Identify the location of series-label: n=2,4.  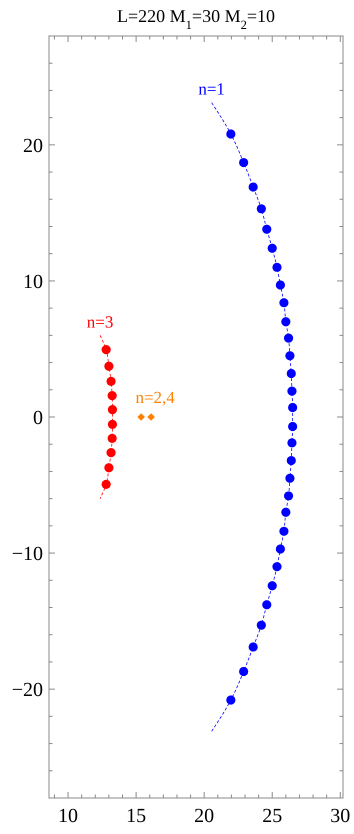
(155, 397).